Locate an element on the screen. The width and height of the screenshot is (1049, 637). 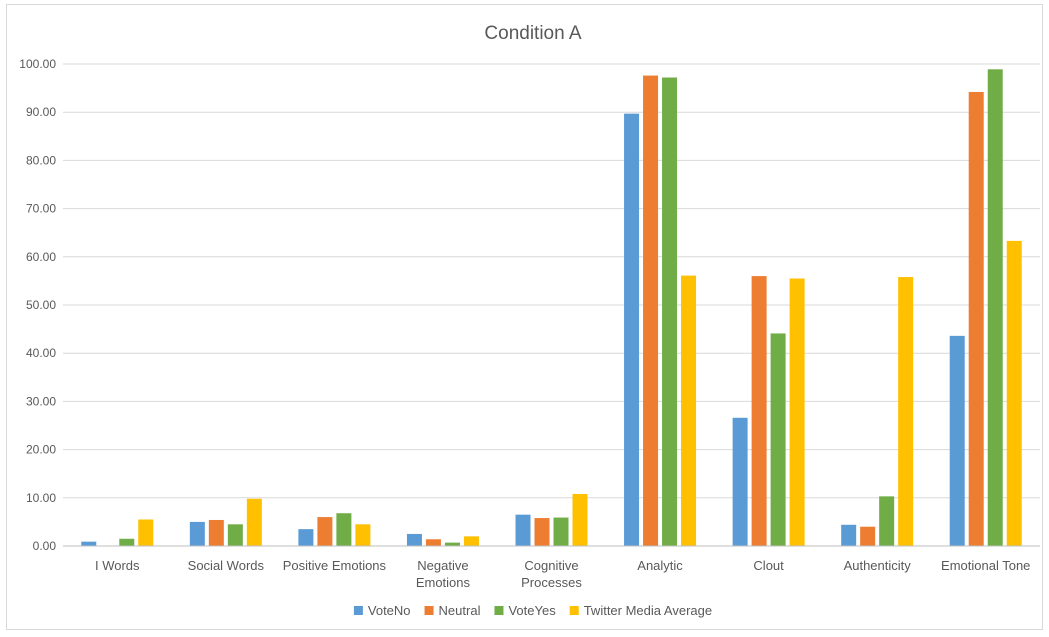
x-tick-label: Cognitive is located at coordinates (551, 565).